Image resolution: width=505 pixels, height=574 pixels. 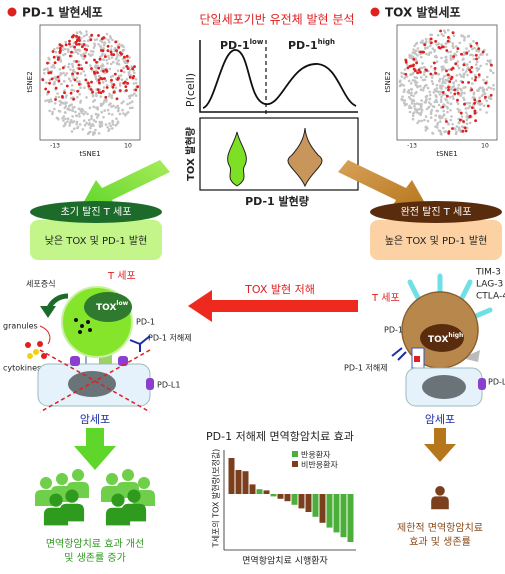 What do you see at coordinates (388, 81) in the screenshot?
I see `axis-label: tSNE2` at bounding box center [388, 81].